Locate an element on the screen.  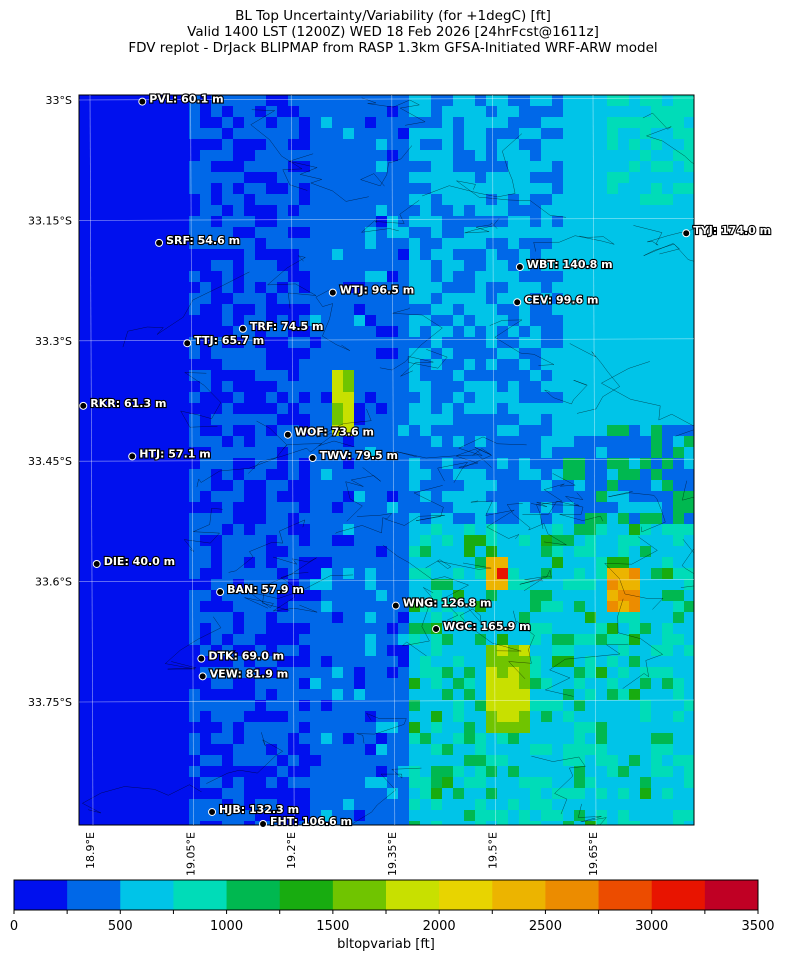
station-marker: DTK: 69.0 m is located at coordinates (241, 656).